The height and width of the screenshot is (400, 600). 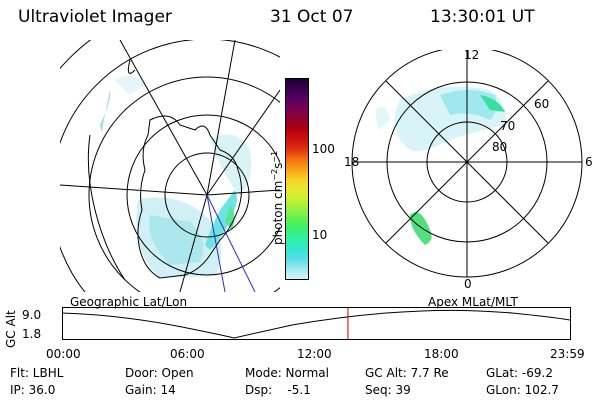 I want to click on mlat-label-80: 80, so click(x=499, y=147).